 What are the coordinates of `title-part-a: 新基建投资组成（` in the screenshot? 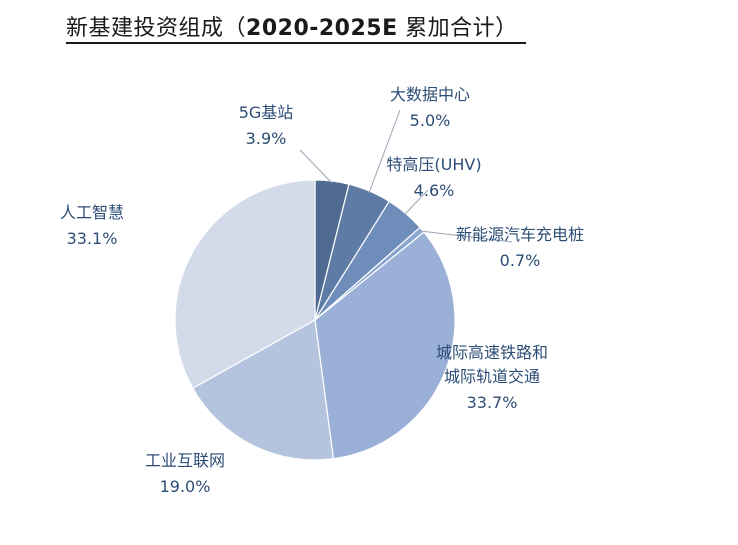 It's located at (156, 28).